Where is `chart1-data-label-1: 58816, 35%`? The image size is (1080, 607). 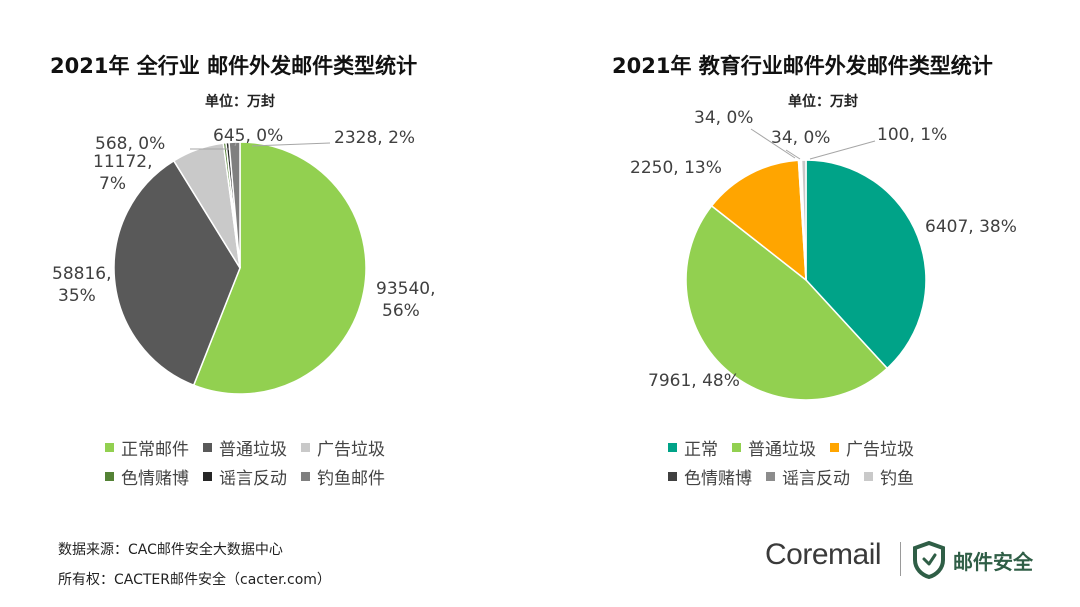 chart1-data-label-1: 58816, 35% is located at coordinates (81, 285).